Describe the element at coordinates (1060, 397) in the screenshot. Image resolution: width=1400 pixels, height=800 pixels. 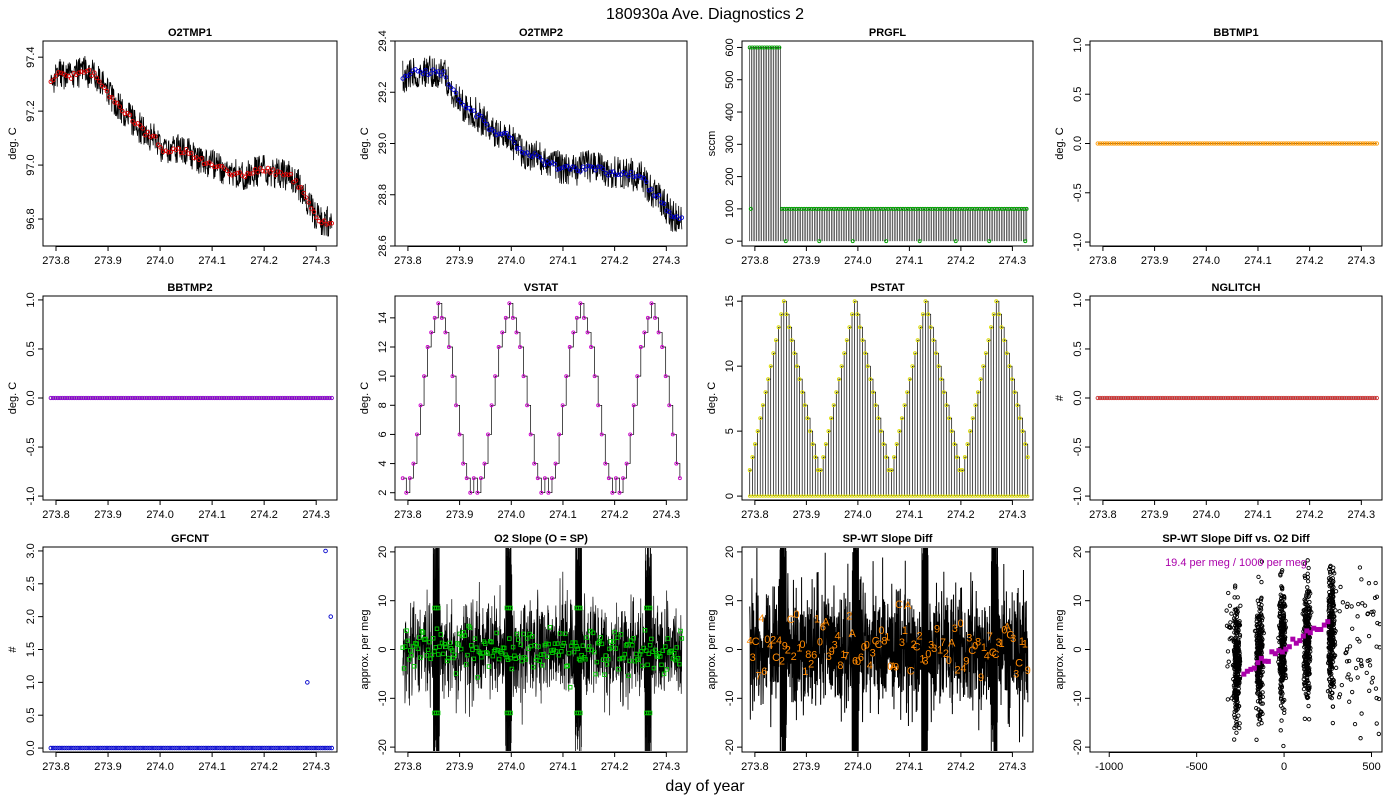
I see `nglitch-ylabel: #` at that location.